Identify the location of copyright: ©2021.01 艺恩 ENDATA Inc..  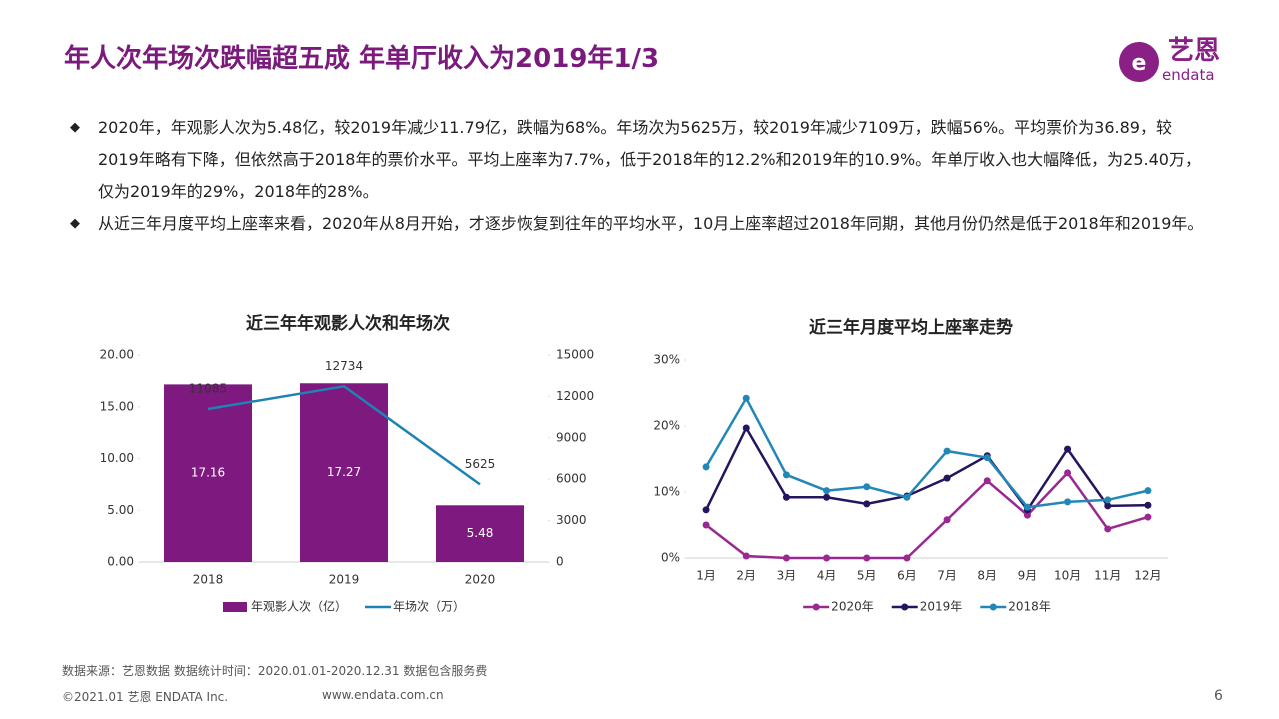
(145, 697).